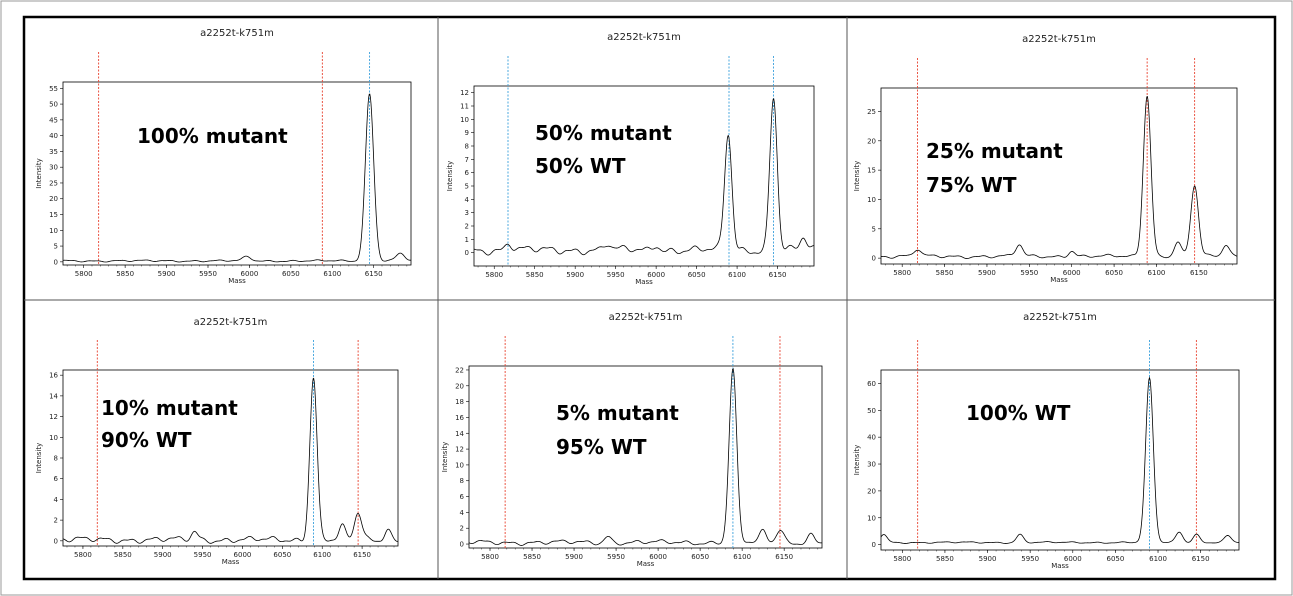 This screenshot has width=1293, height=596. I want to click on y-tick-label: 3, so click(467, 213).